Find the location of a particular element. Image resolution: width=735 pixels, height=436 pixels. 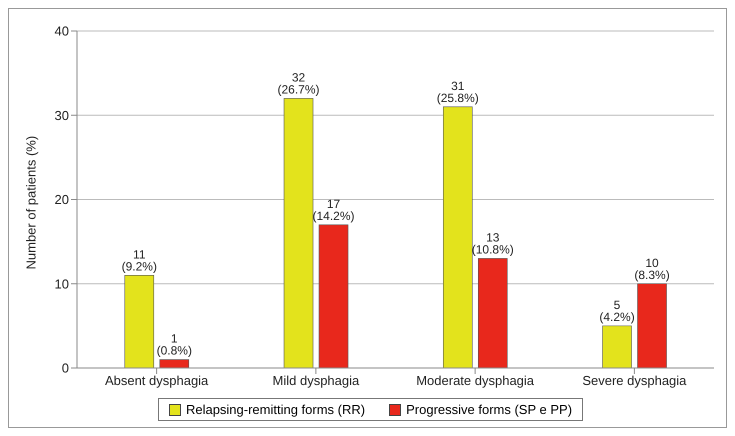

data-label: 5 (4.2%) is located at coordinates (617, 311).